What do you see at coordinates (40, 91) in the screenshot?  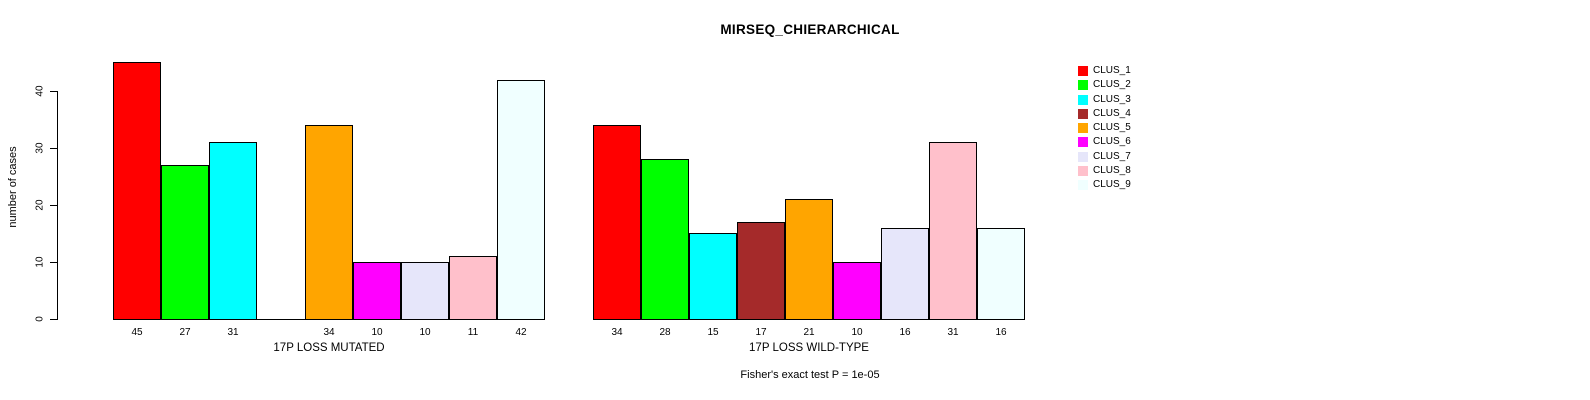 I see `y-tick-label: 40` at bounding box center [40, 91].